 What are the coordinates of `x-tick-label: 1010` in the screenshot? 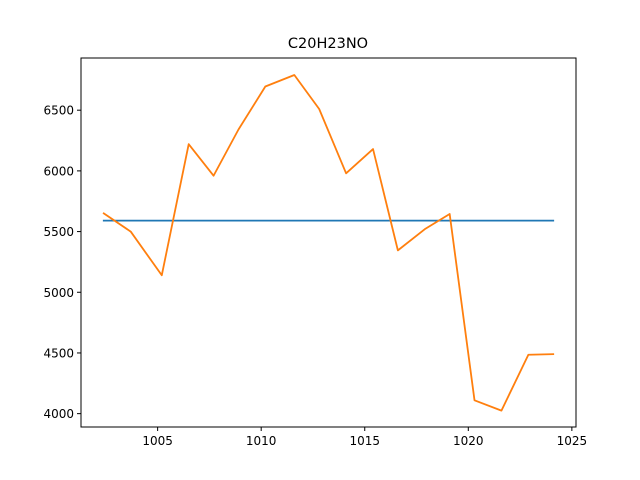 It's located at (261, 441).